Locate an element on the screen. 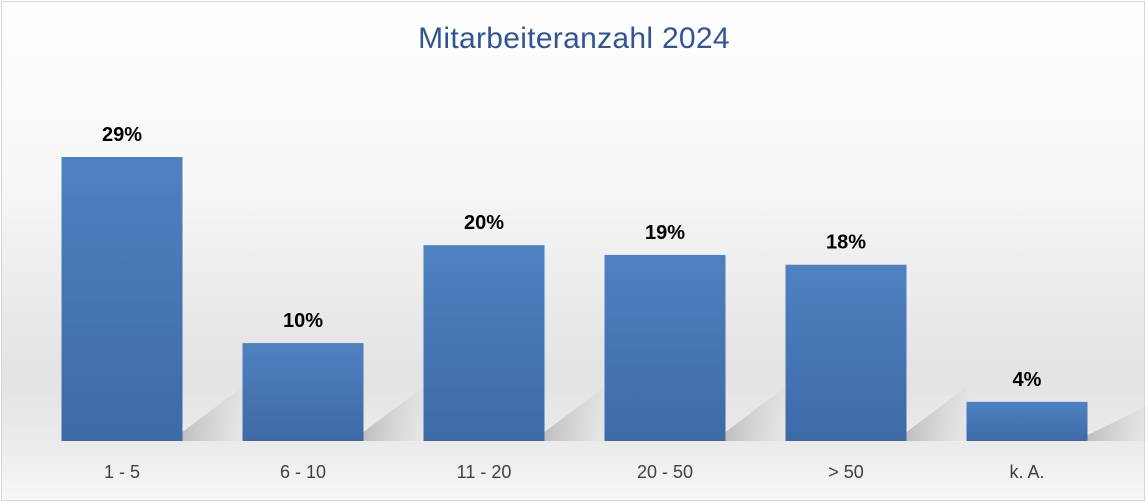 The width and height of the screenshot is (1148, 504). category-label-3: 11 - 20 is located at coordinates (484, 472).